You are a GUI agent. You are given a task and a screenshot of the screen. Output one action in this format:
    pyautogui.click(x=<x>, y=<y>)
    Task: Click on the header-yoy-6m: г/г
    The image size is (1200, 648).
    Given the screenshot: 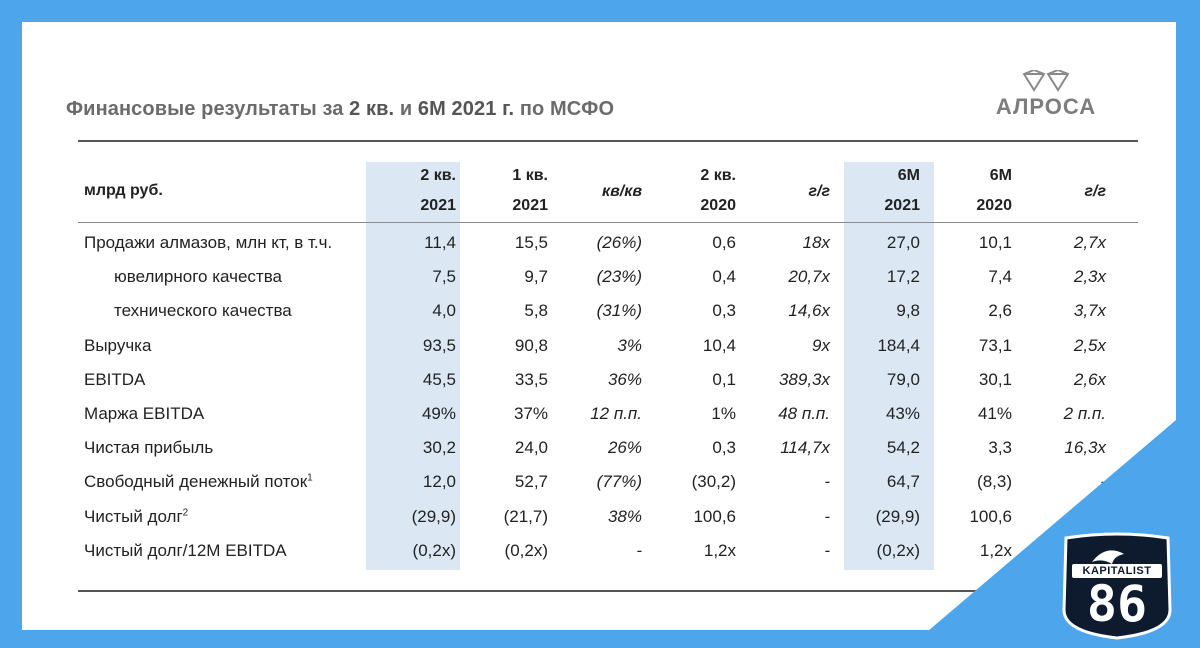 What is the action you would take?
    pyautogui.click(x=1061, y=192)
    